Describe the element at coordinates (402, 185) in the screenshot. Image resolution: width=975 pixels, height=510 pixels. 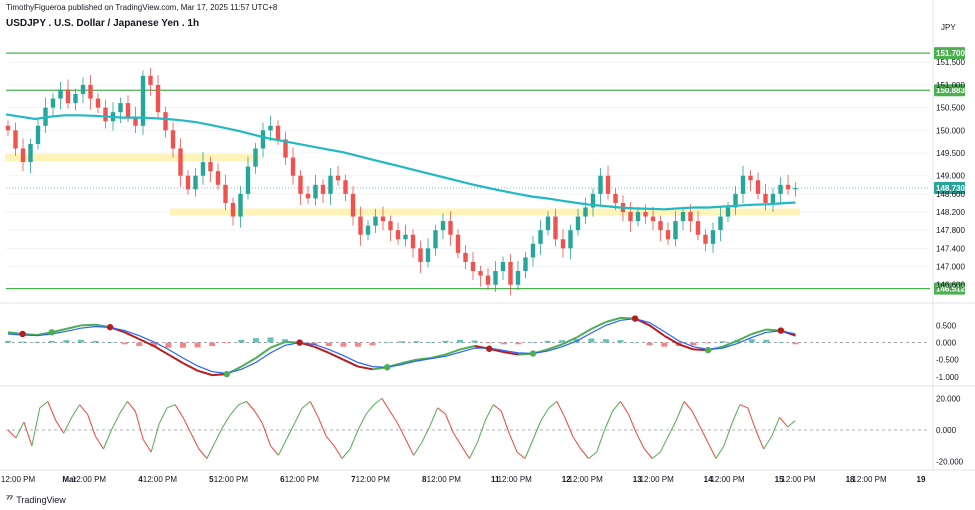
I see `support-zones` at that location.